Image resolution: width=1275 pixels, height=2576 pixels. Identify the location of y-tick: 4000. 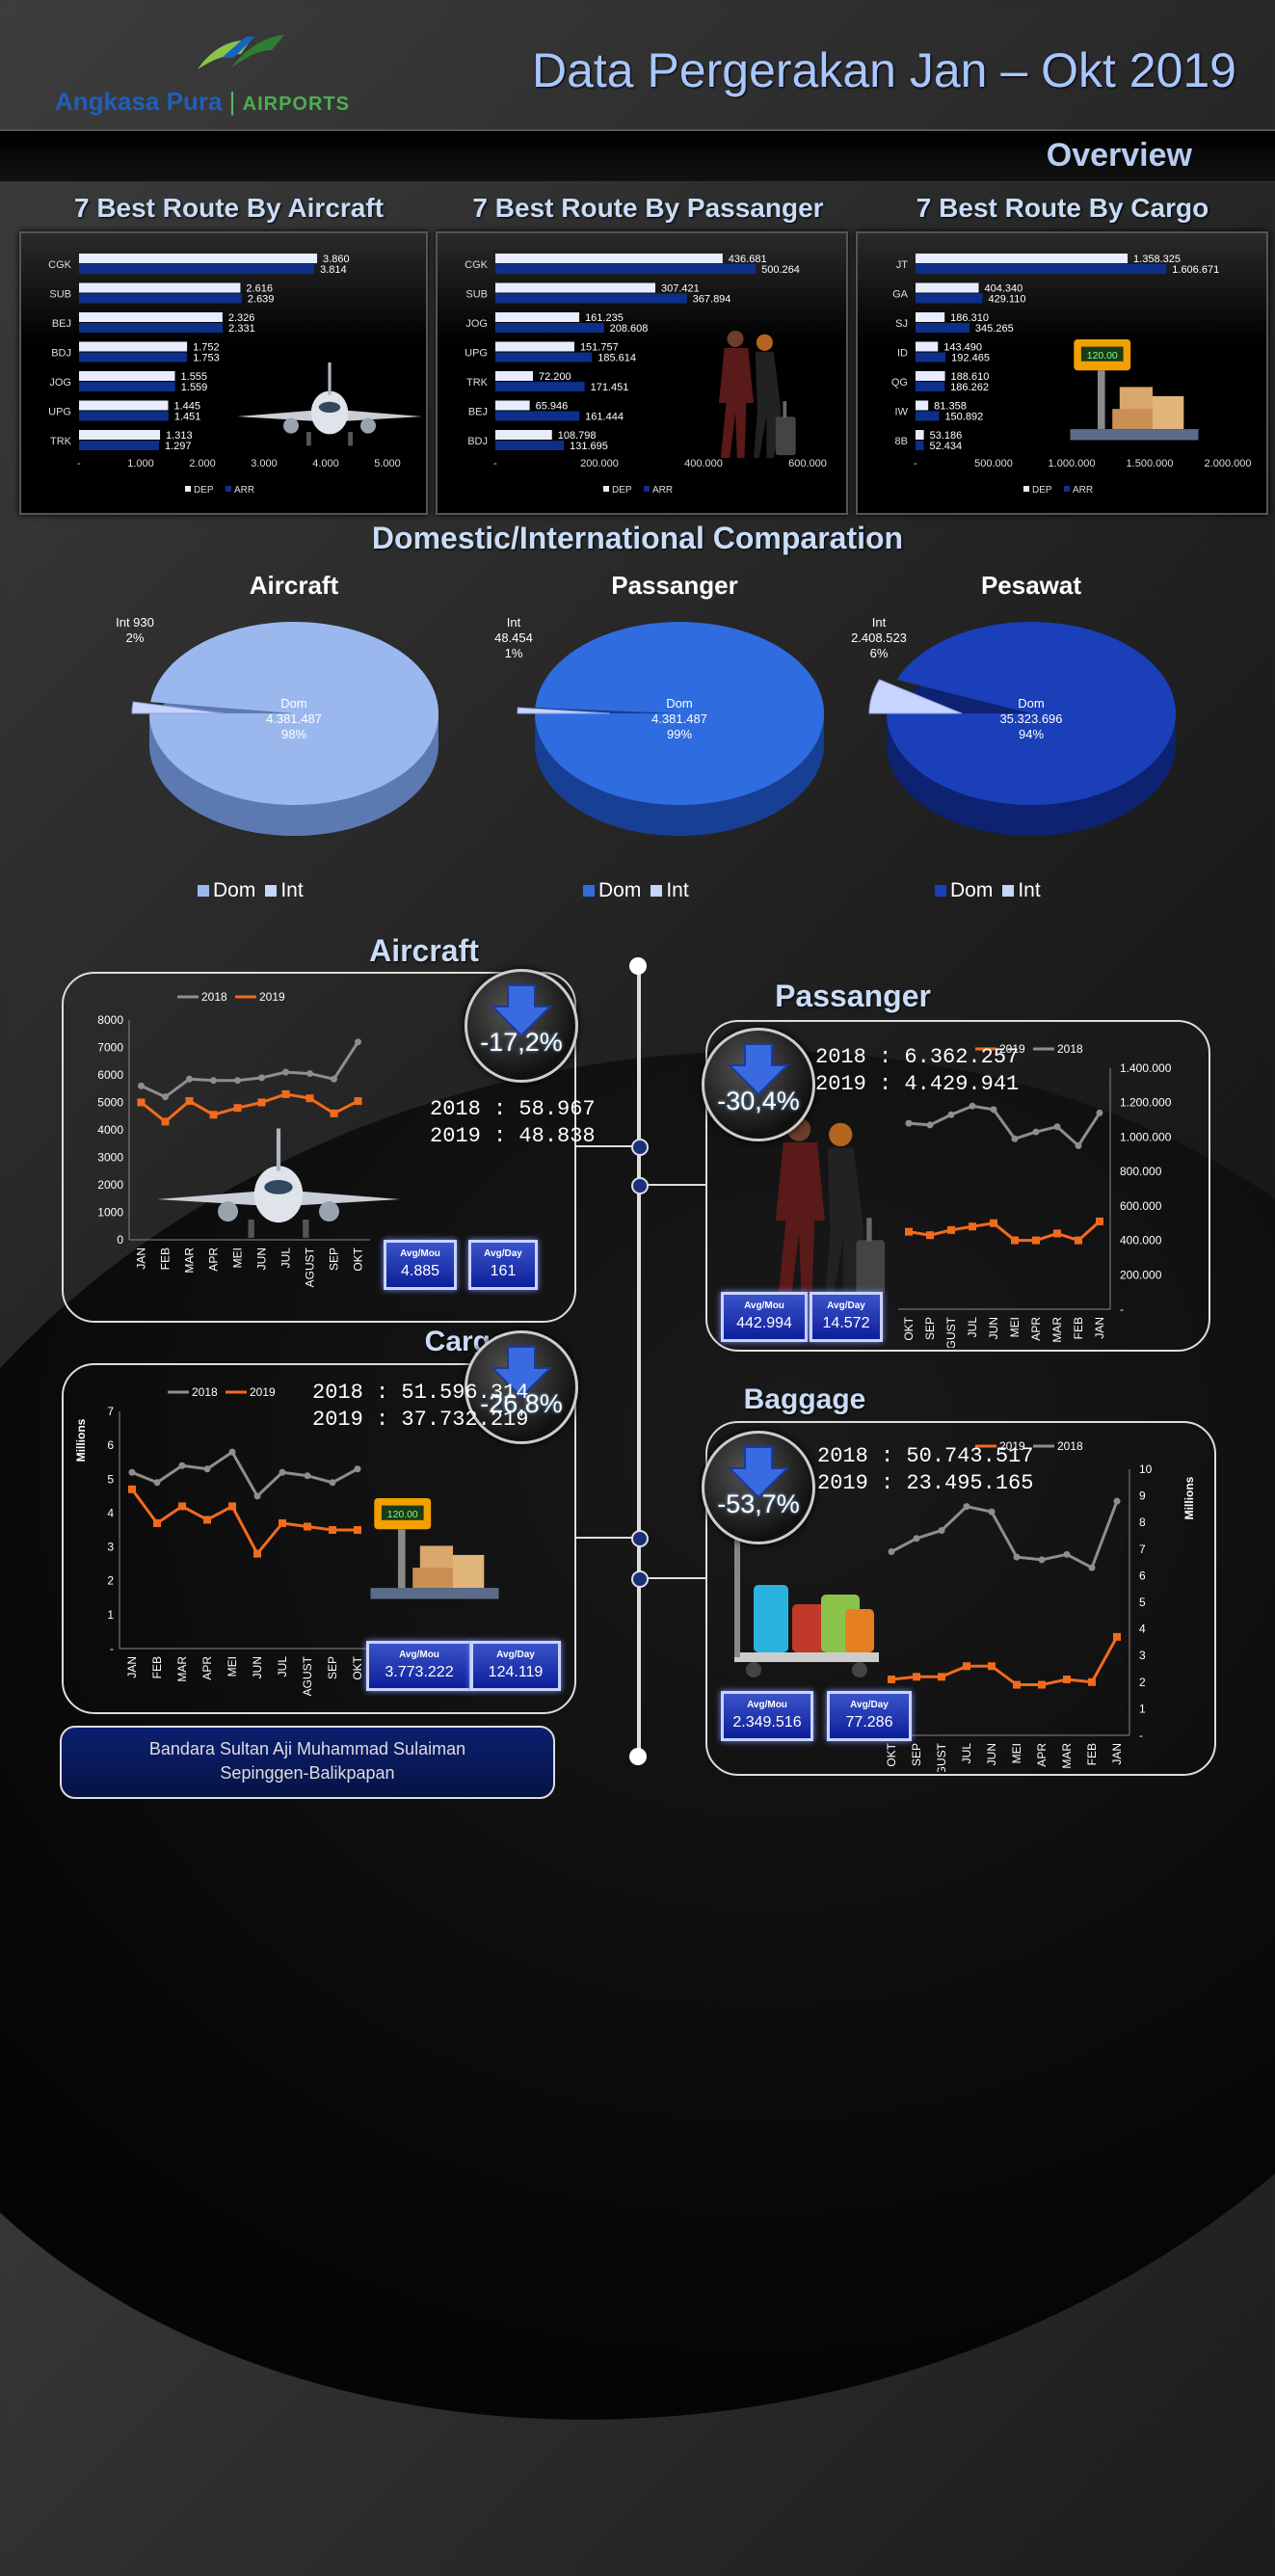
(110, 1130).